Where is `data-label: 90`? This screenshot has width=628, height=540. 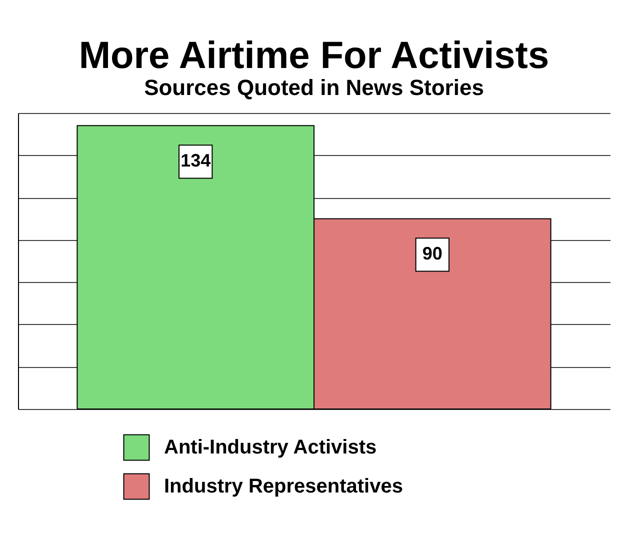
data-label: 90 is located at coordinates (432, 254).